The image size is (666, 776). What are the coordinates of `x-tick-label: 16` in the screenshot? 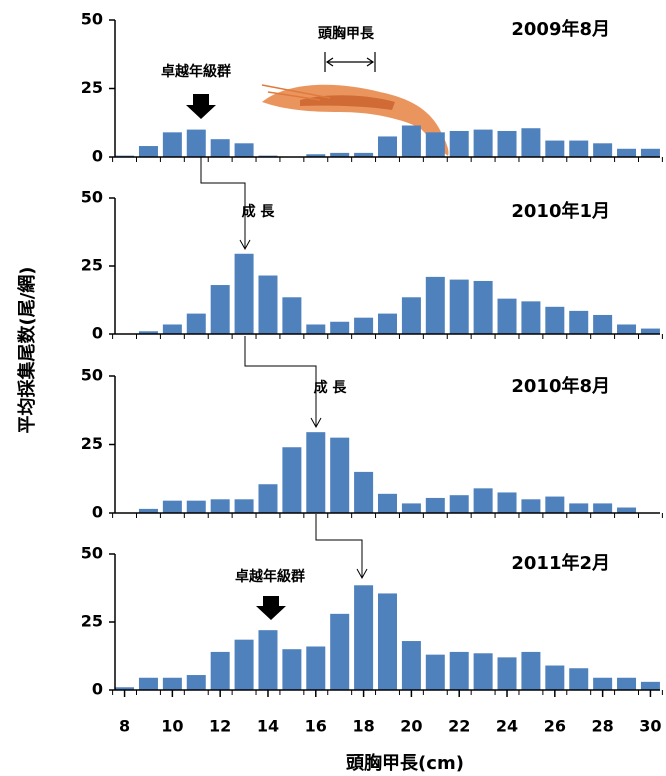 It's located at (316, 726).